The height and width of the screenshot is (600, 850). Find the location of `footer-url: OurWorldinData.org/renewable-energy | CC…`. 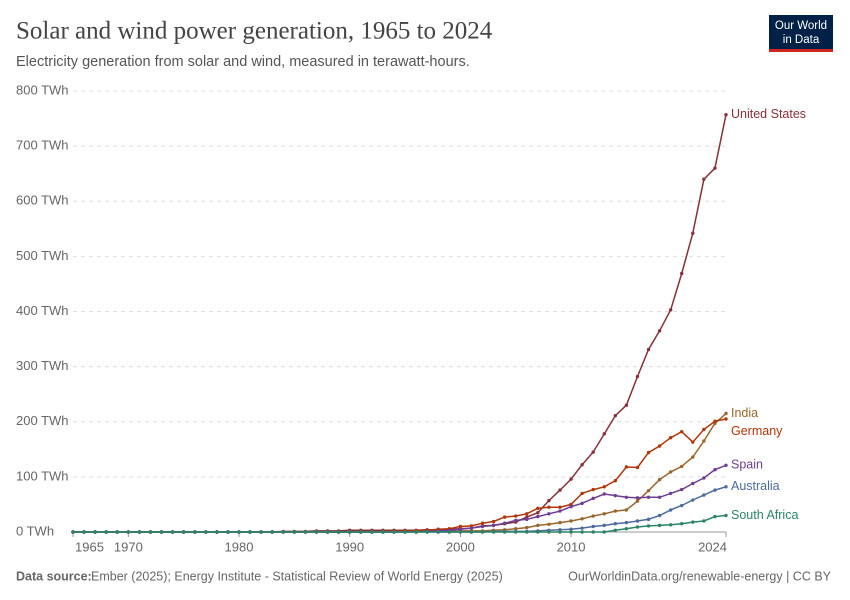

footer-url: OurWorldinData.org/renewable-energy | CC… is located at coordinates (700, 576).